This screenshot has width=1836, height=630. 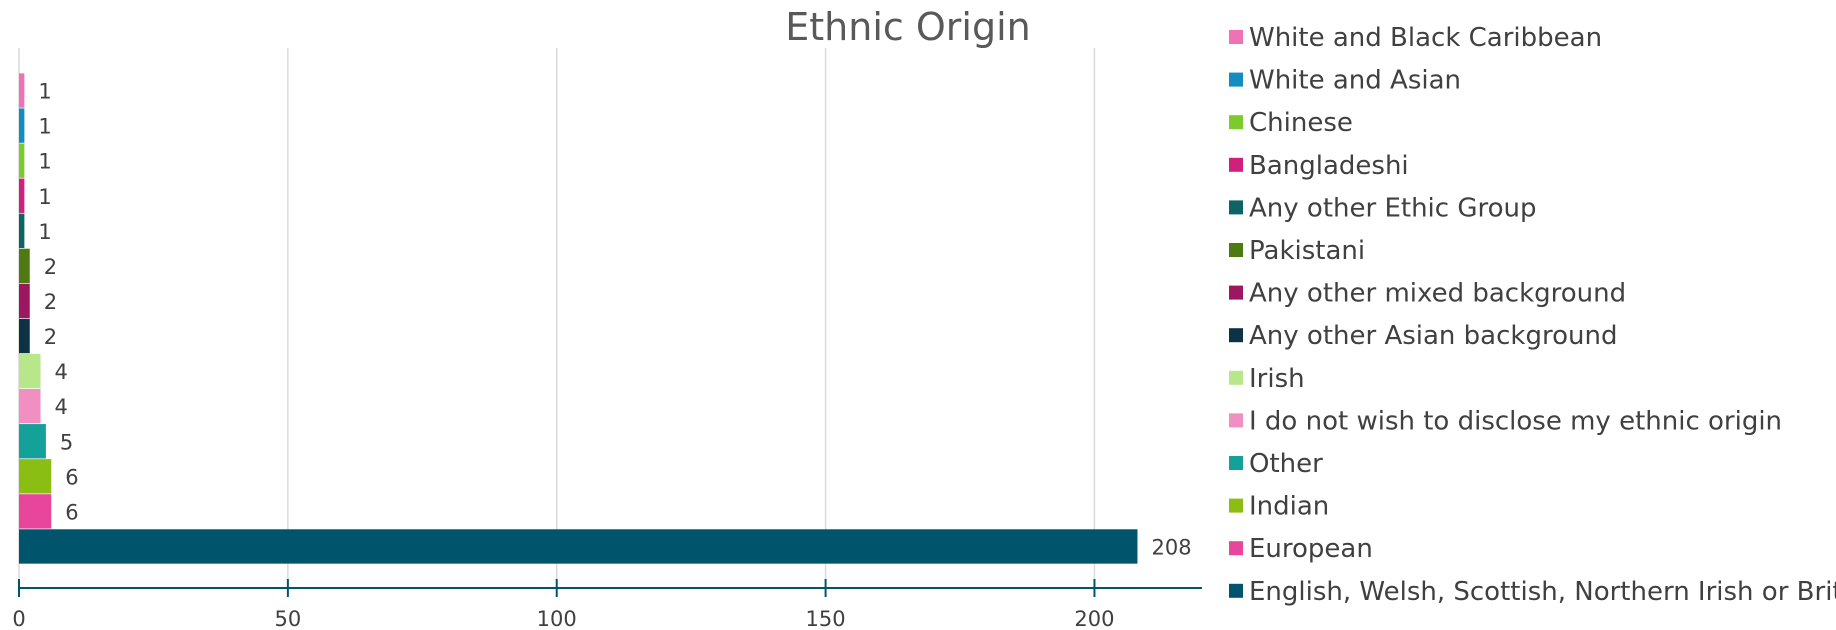 I want to click on data-label-5: 2, so click(x=50, y=267).